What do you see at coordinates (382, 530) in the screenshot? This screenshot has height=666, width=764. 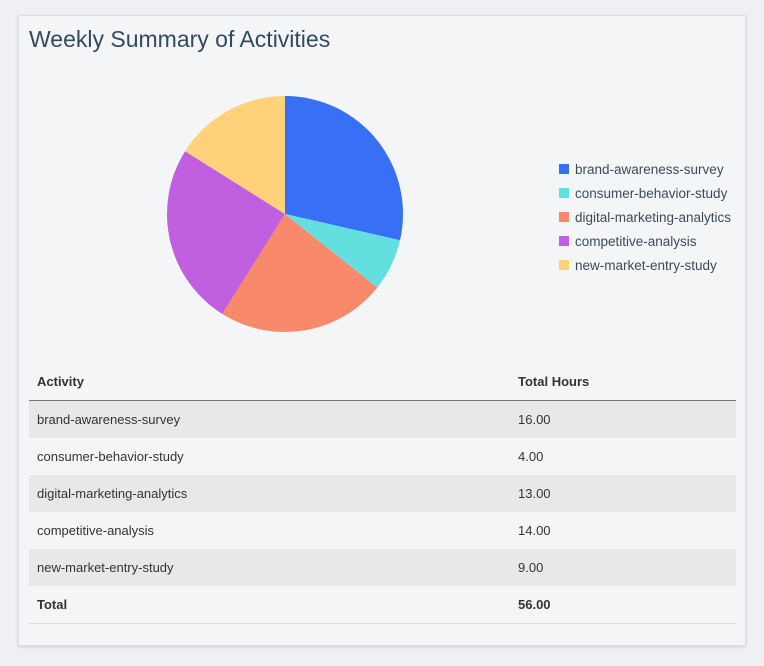 I see `table-row: competitive-analysis 14.00` at bounding box center [382, 530].